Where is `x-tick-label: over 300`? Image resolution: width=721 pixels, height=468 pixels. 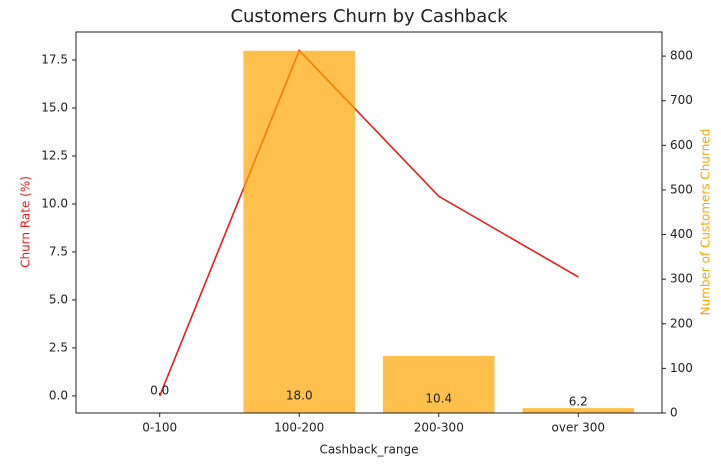 x-tick-label: over 300 is located at coordinates (578, 428).